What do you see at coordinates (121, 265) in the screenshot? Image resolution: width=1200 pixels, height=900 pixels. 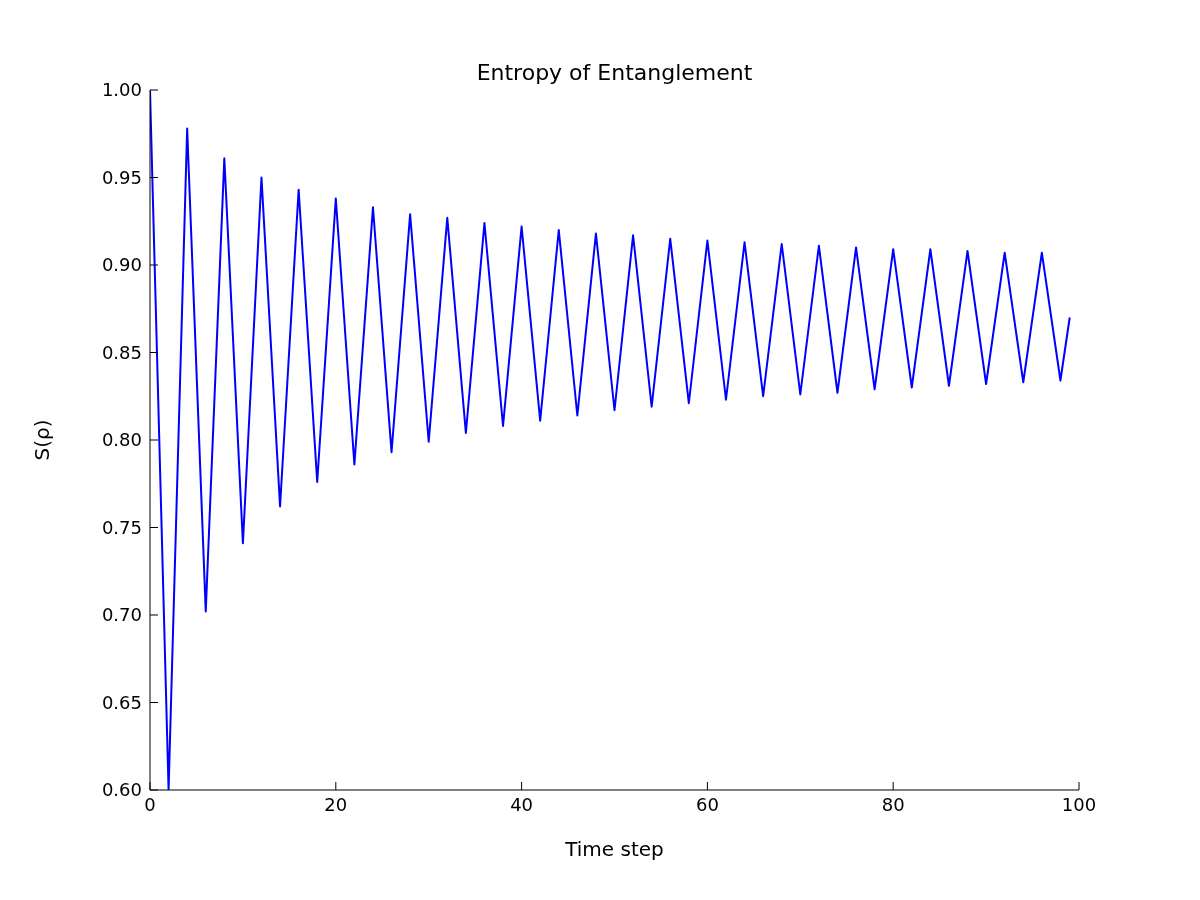 I see `y-tick-label: 0.90` at bounding box center [121, 265].